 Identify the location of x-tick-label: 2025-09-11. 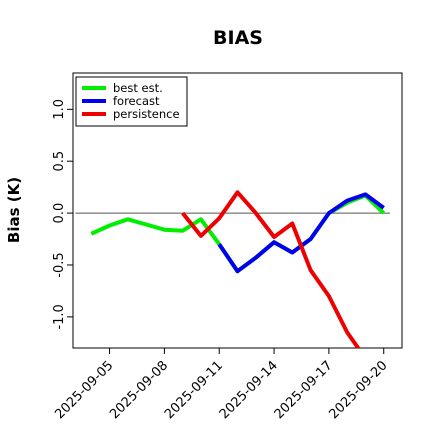
(194, 390).